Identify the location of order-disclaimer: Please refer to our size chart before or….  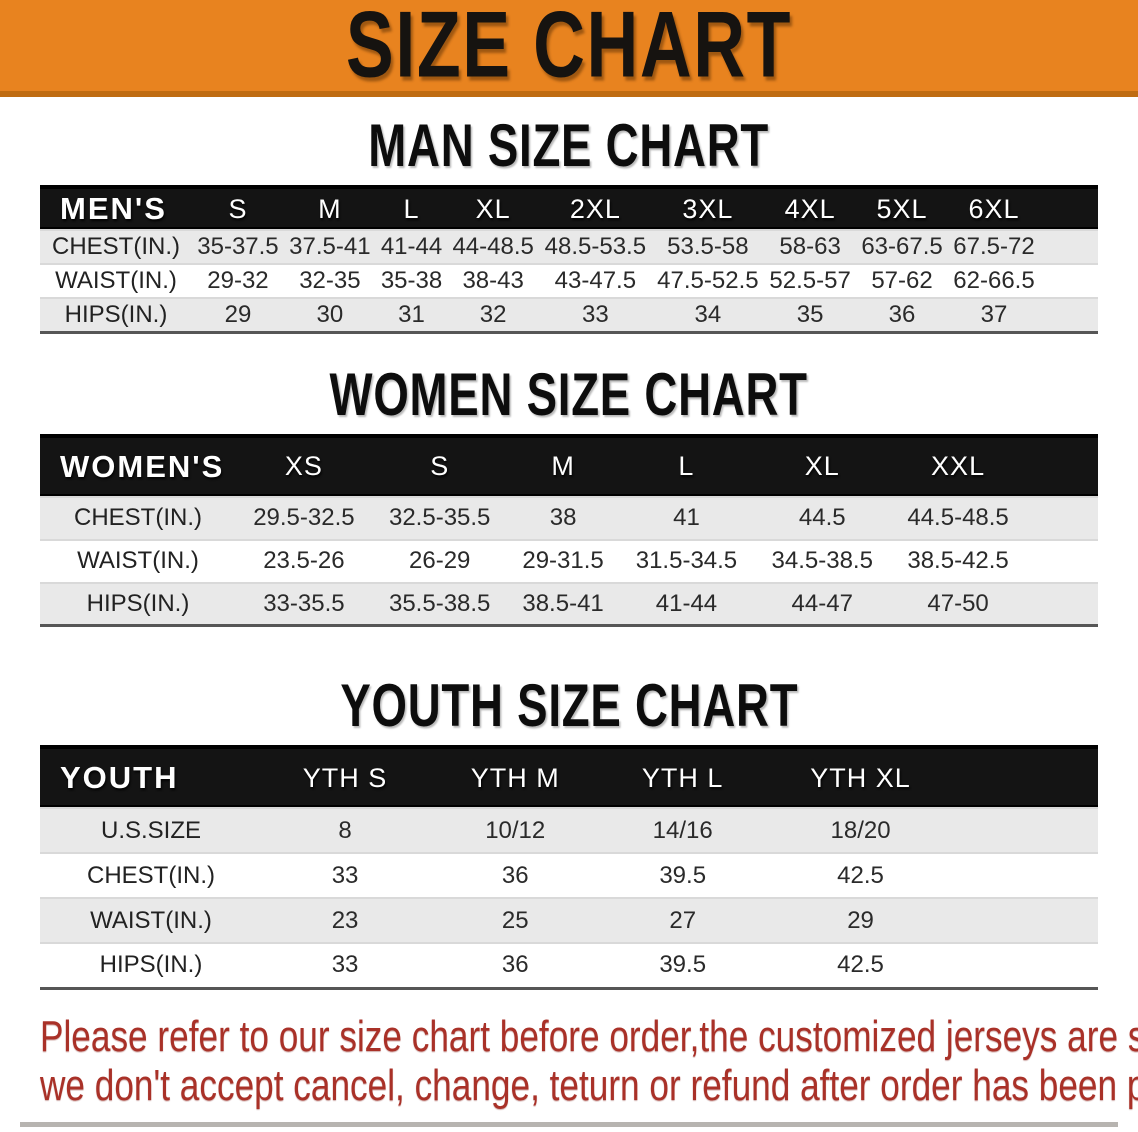
(589, 1060).